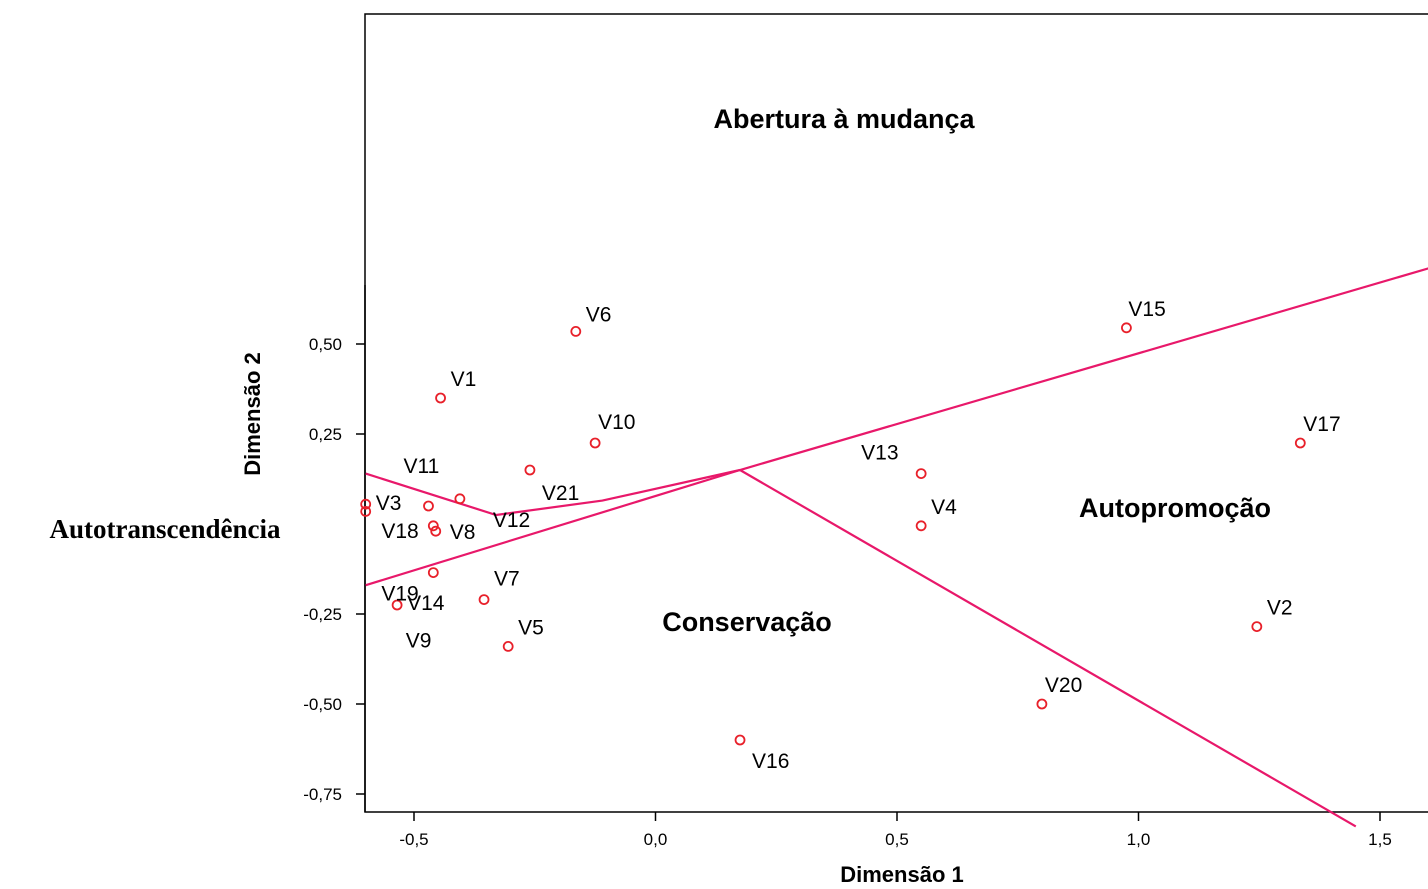 This screenshot has height=889, width=1428. What do you see at coordinates (897, 839) in the screenshot?
I see `x-tick-label: 0,5` at bounding box center [897, 839].